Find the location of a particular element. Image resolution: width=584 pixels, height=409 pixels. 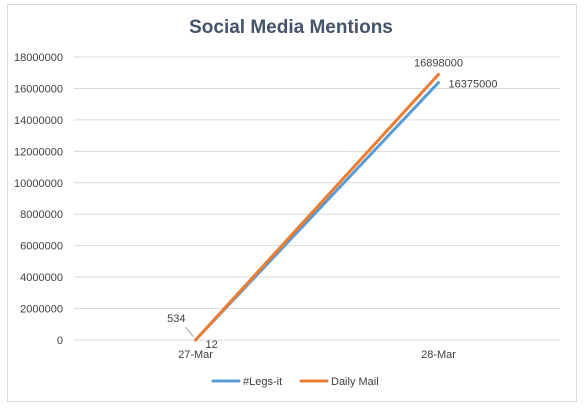

y-tick-label: 18000000 is located at coordinates (38, 58).